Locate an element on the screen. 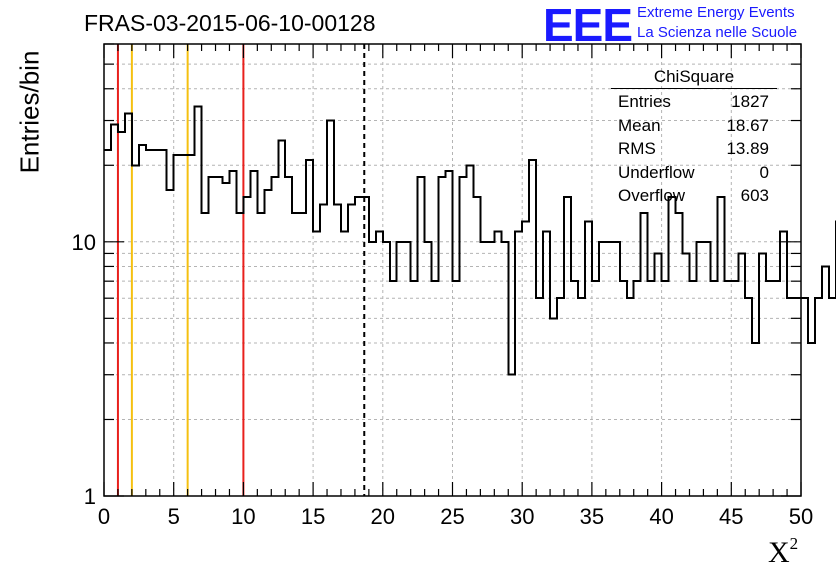  x-tick-label: 35 is located at coordinates (592, 516).